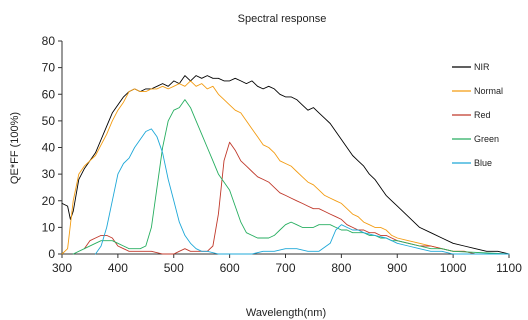  What do you see at coordinates (174, 268) in the screenshot?
I see `x-tick-label: 500` at bounding box center [174, 268].